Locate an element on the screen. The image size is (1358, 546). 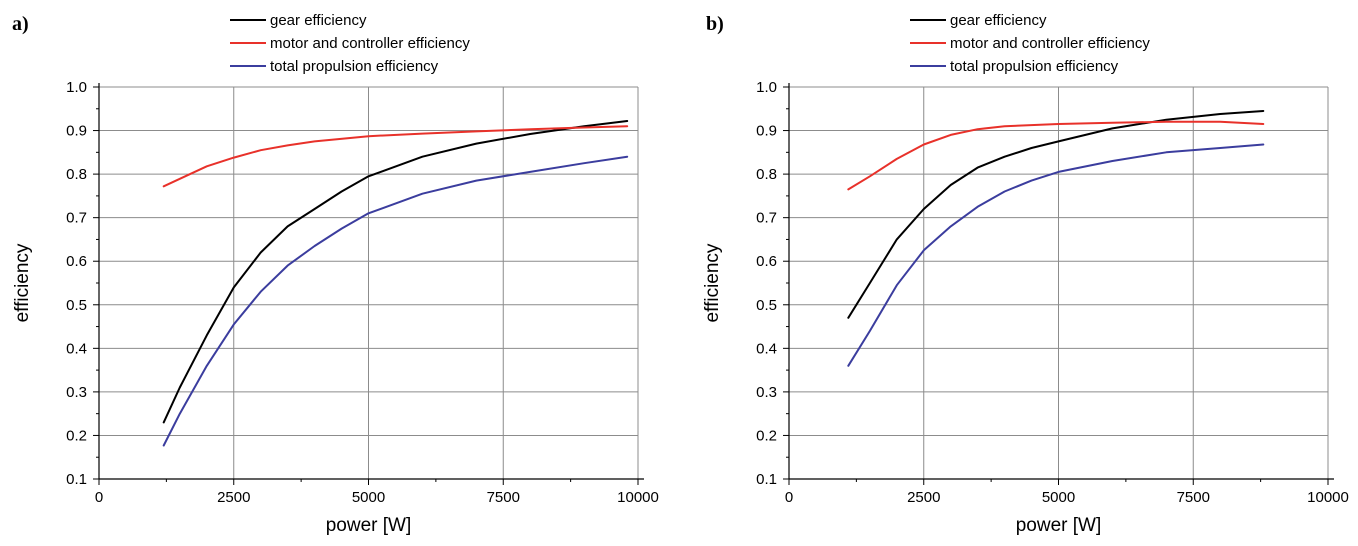
panel-label: a) is located at coordinates (20, 24).